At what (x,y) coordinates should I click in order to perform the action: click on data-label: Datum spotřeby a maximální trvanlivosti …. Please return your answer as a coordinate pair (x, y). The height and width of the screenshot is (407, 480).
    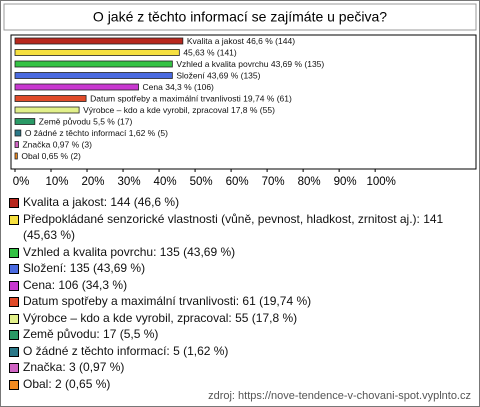
    Looking at the image, I should click on (191, 98).